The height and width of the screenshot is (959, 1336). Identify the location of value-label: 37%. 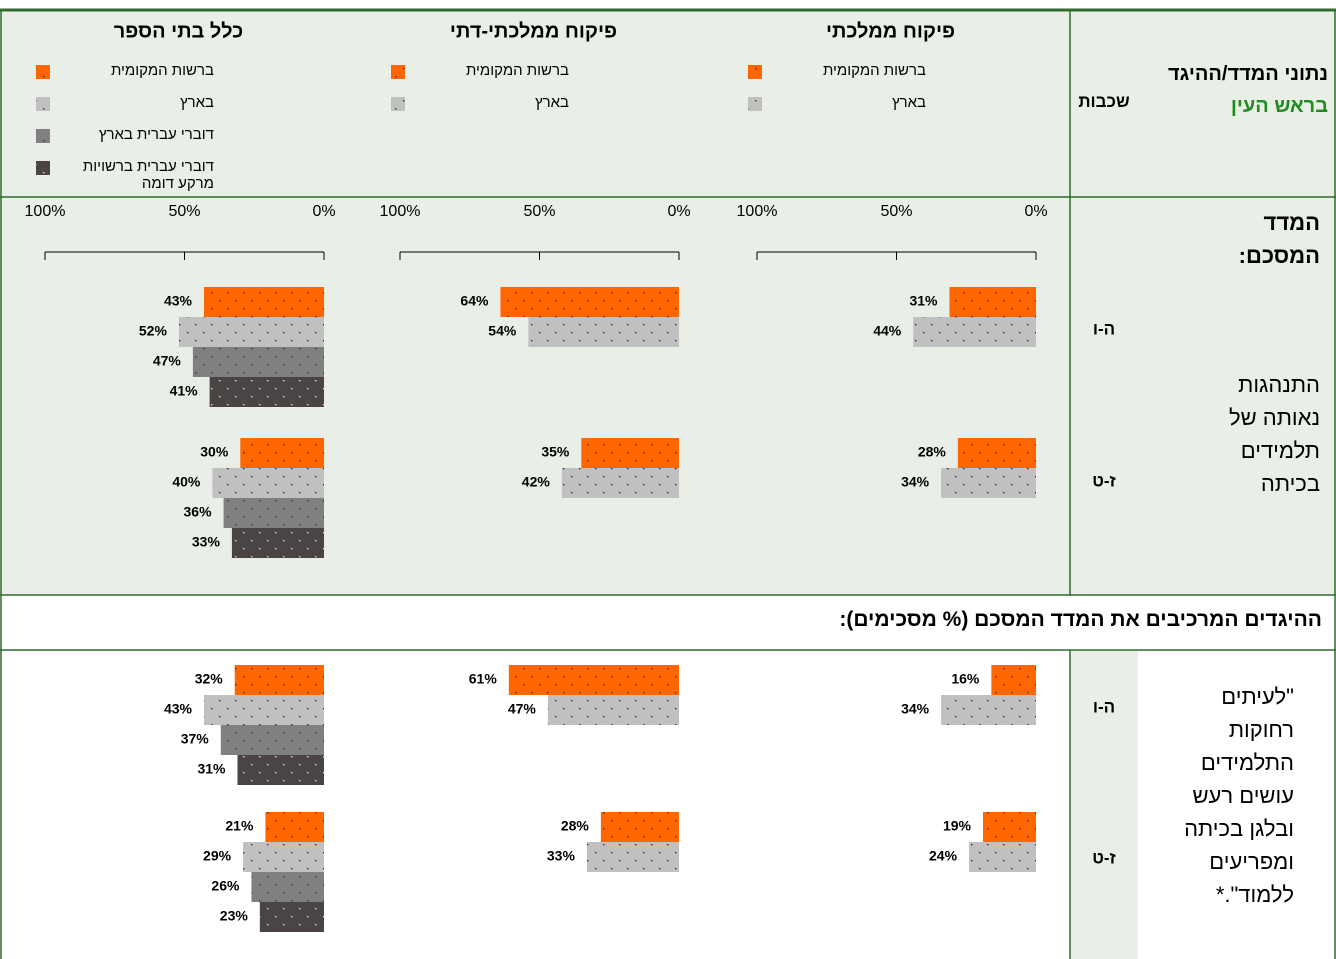
(195, 739).